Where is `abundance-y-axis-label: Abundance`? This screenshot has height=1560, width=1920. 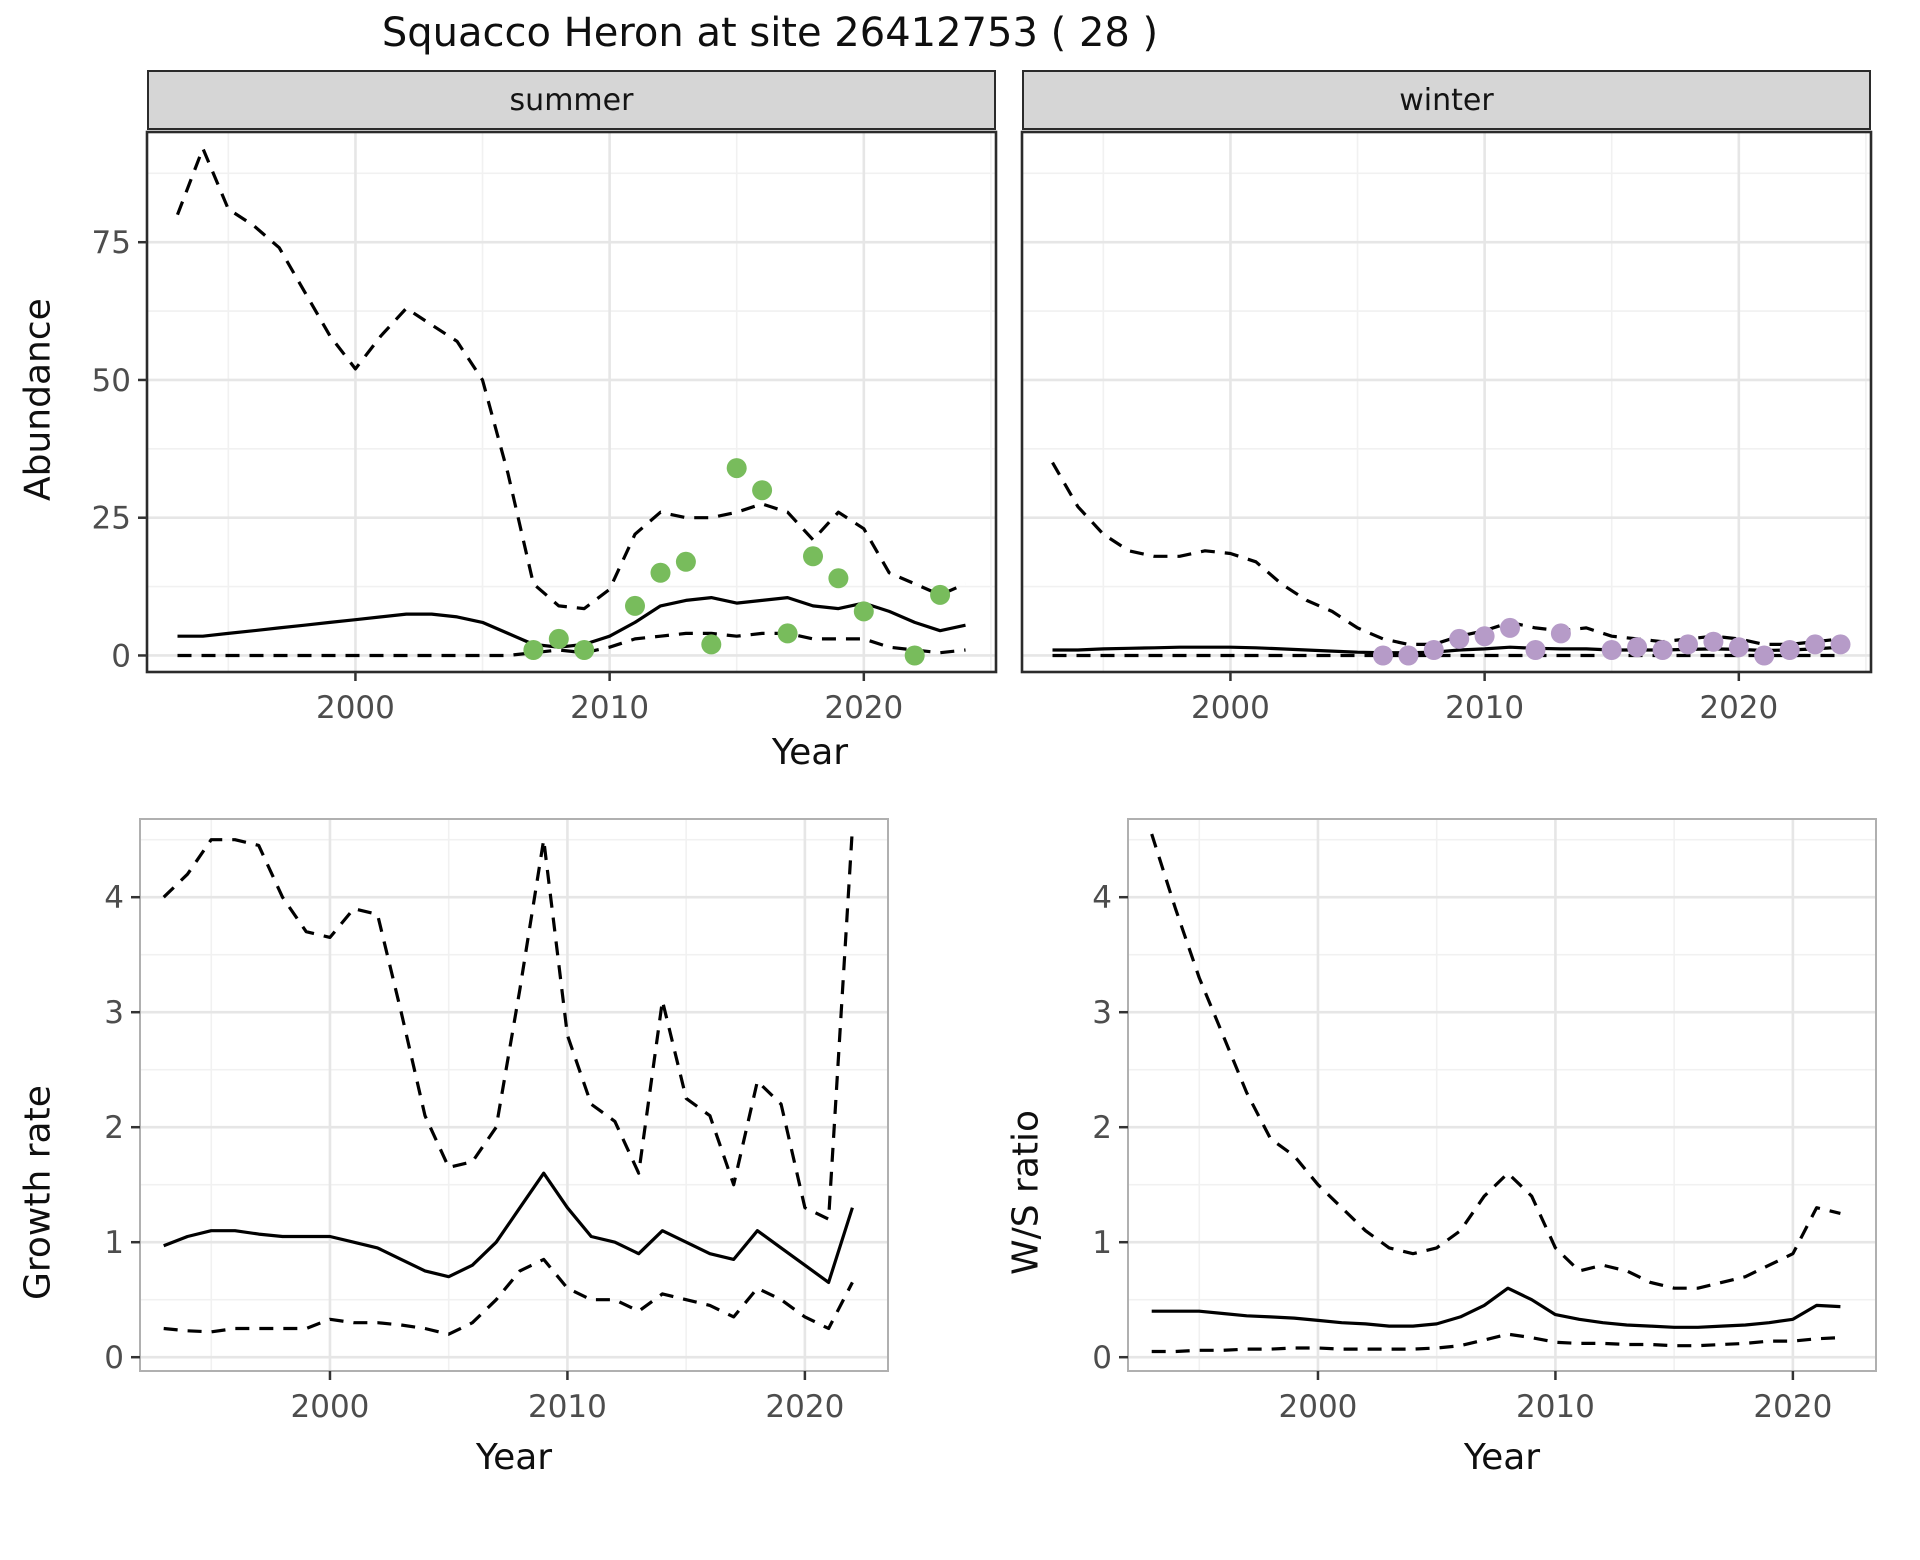 abundance-y-axis-label: Abundance is located at coordinates (38, 400).